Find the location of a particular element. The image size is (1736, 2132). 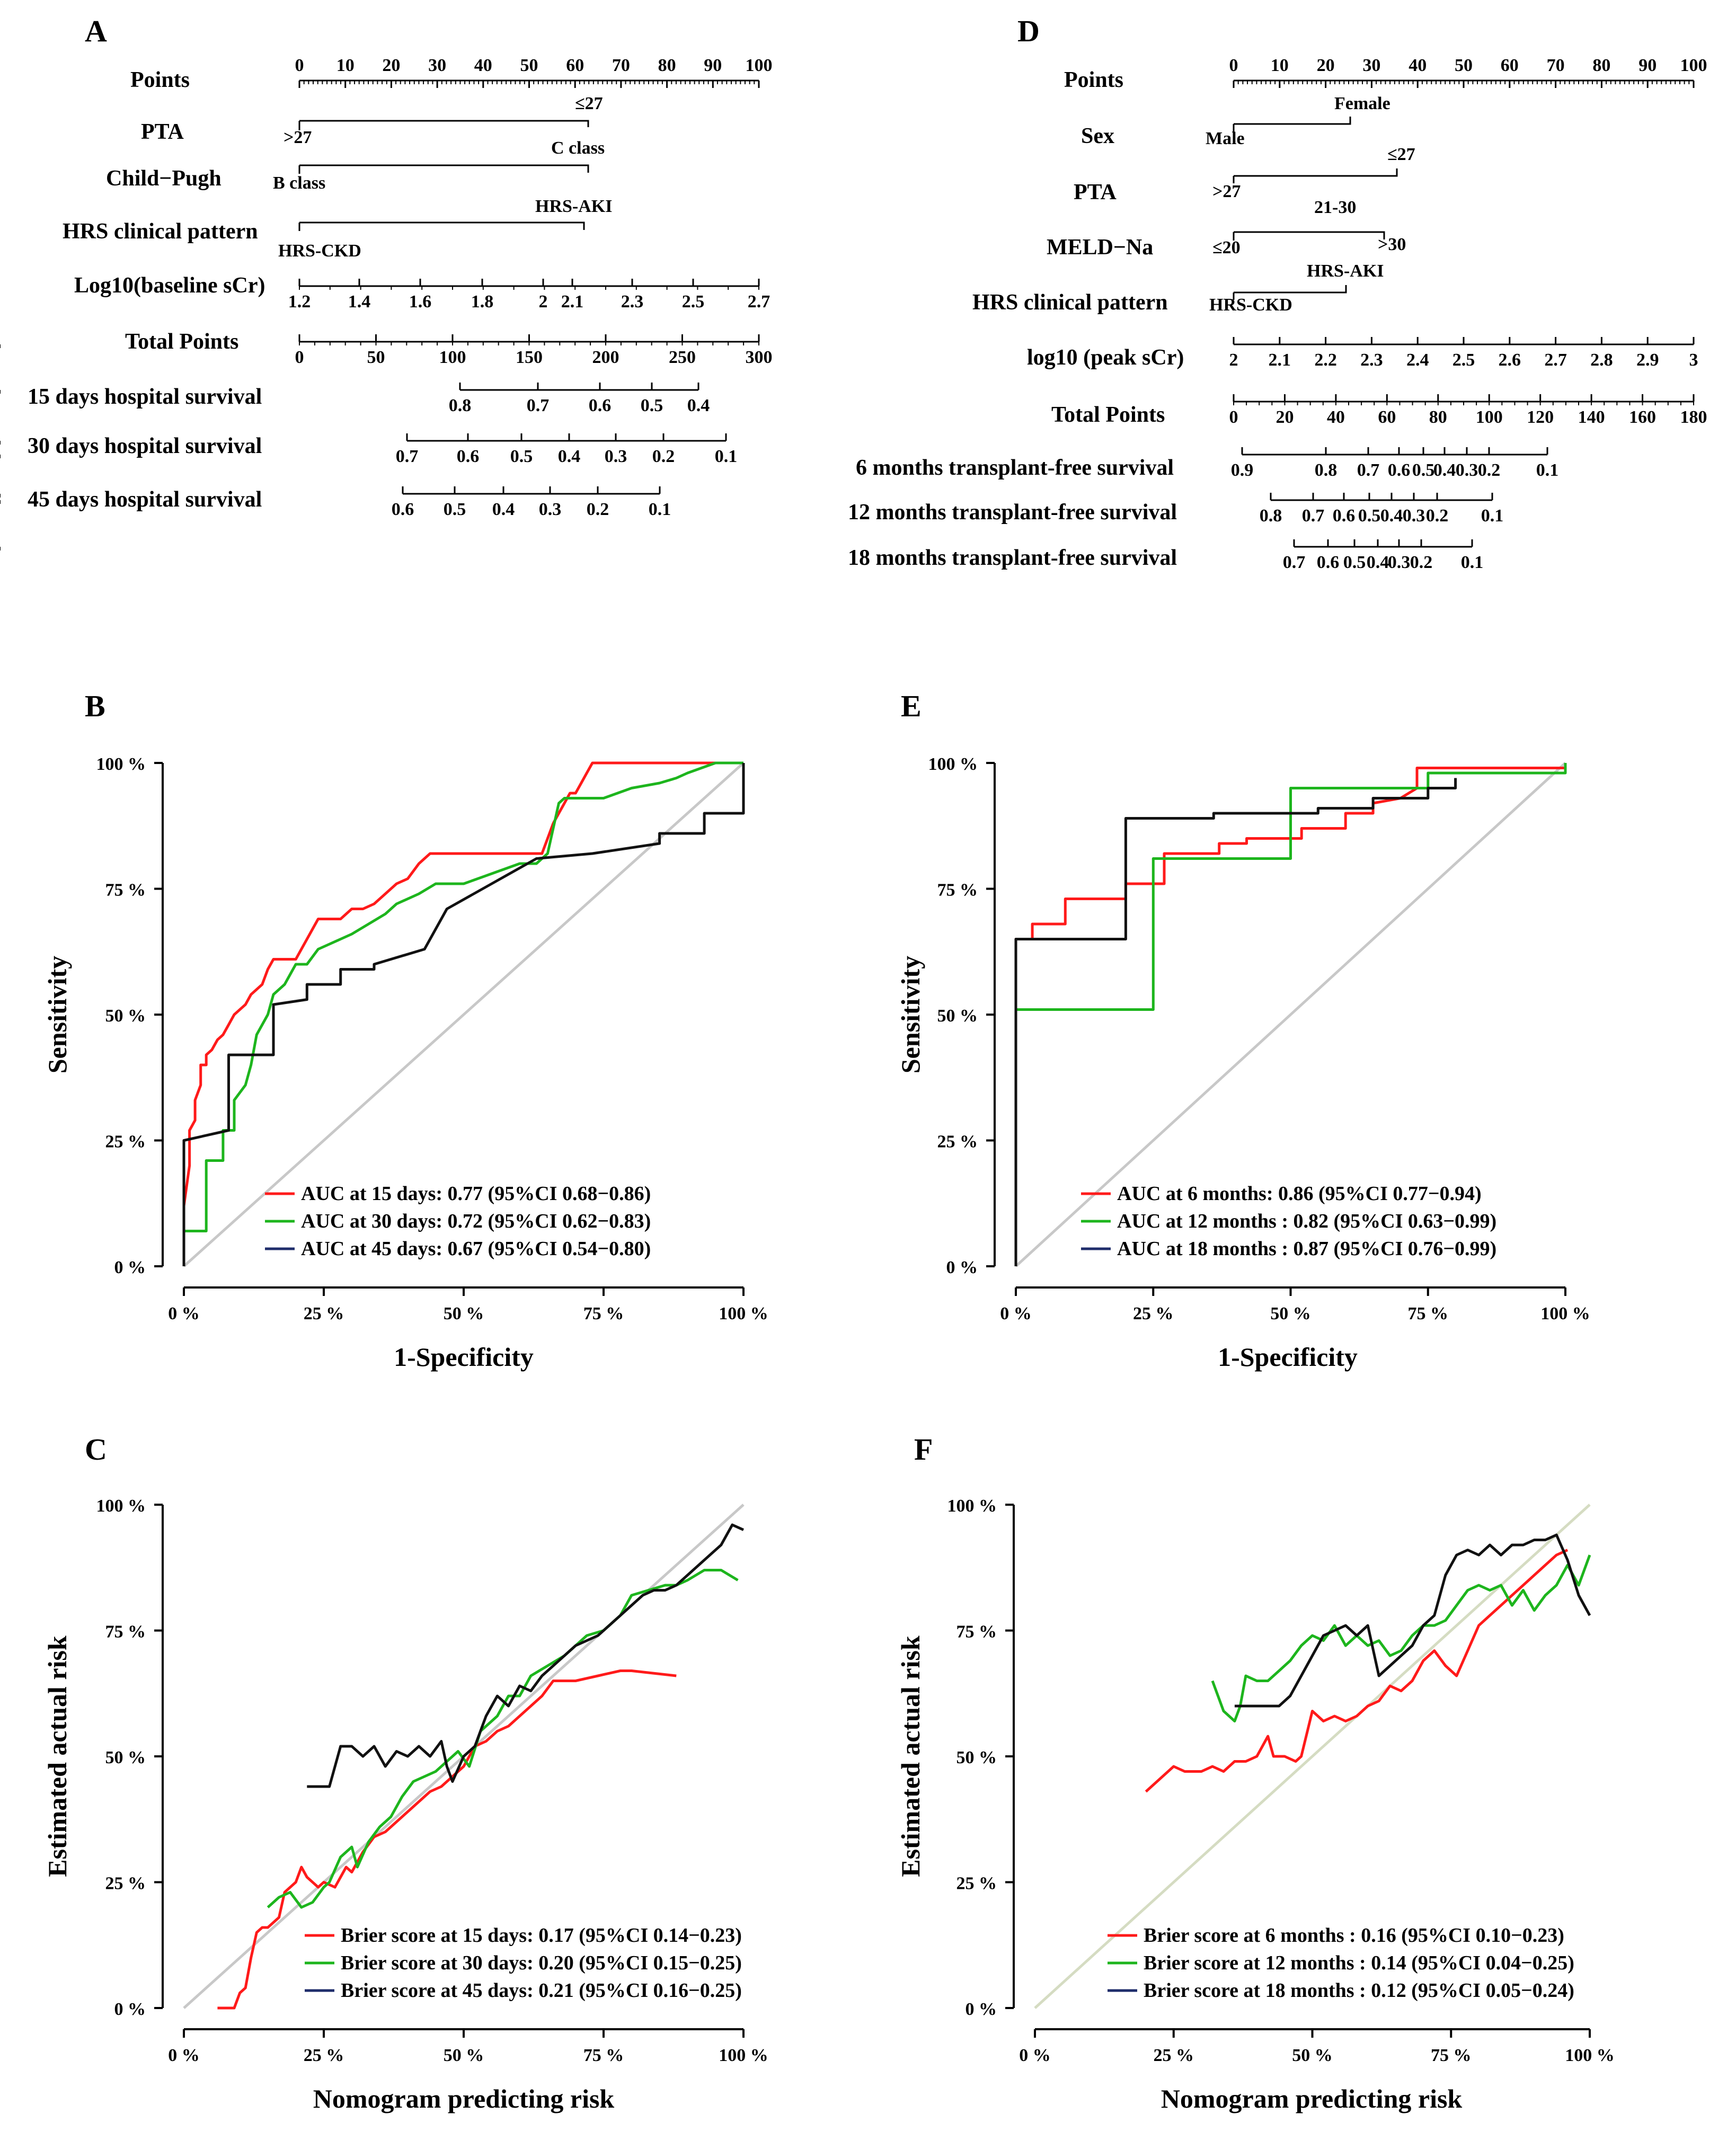

tick-label: 2.4 is located at coordinates (1418, 360).